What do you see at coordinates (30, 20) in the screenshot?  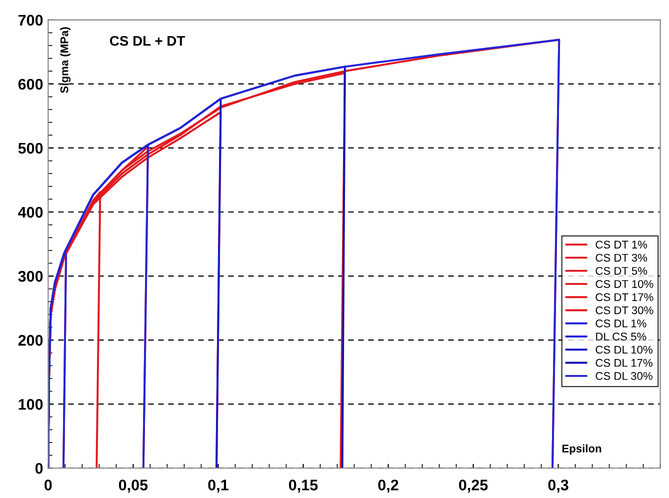 I see `y-tick-label: 700` at bounding box center [30, 20].